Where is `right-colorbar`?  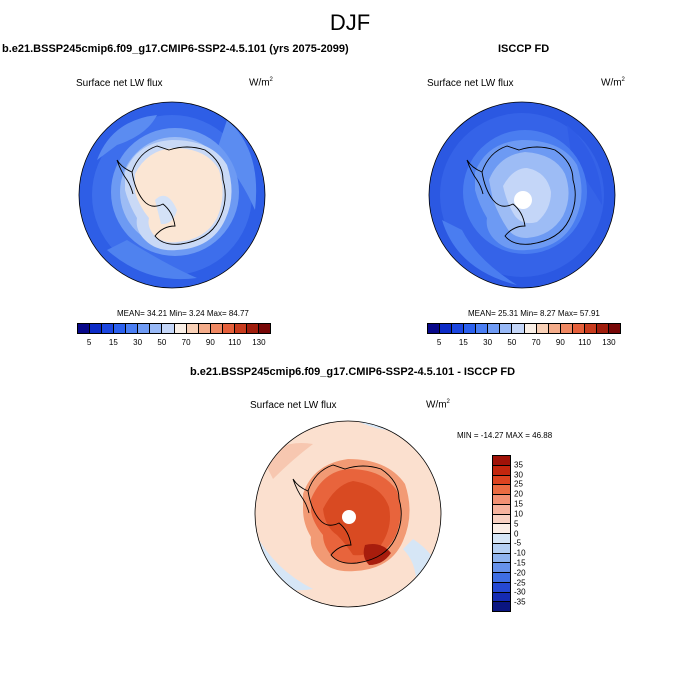
right-colorbar is located at coordinates (524, 328).